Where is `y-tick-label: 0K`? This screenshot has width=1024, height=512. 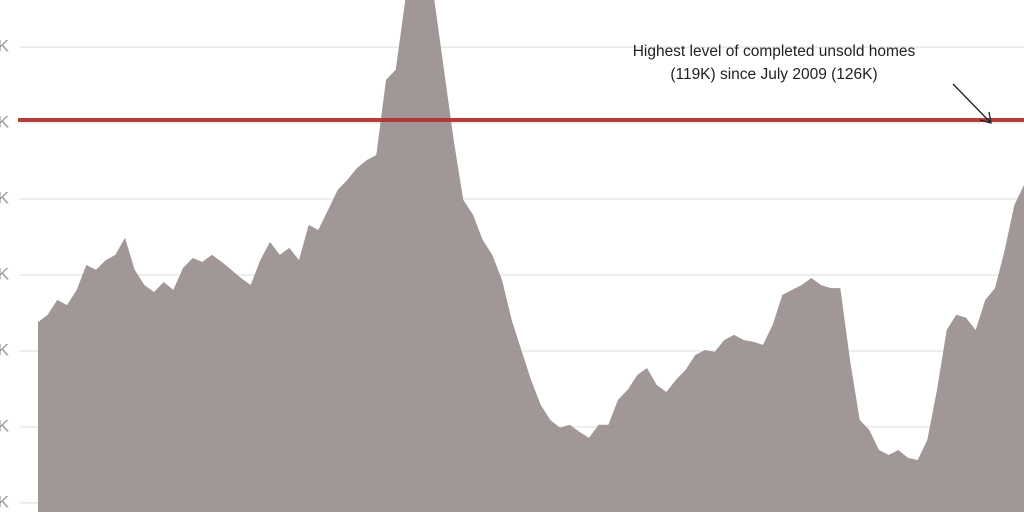
y-tick-label: 0K is located at coordinates (5, 501).